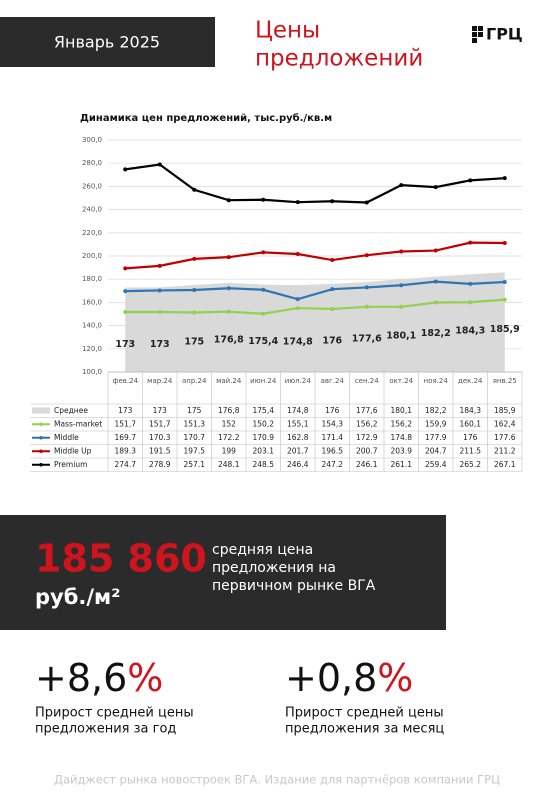 Image resolution: width=554 pixels, height=800 pixels. I want to click on stat-number: +8,6, so click(81, 678).